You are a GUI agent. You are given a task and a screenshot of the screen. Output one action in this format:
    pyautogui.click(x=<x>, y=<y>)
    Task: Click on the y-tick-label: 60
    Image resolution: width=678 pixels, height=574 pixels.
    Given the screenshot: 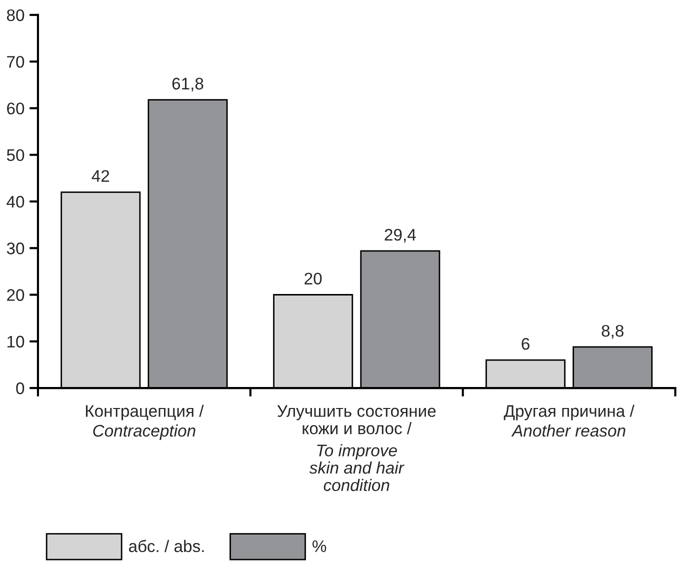 What is the action you would take?
    pyautogui.click(x=15, y=108)
    